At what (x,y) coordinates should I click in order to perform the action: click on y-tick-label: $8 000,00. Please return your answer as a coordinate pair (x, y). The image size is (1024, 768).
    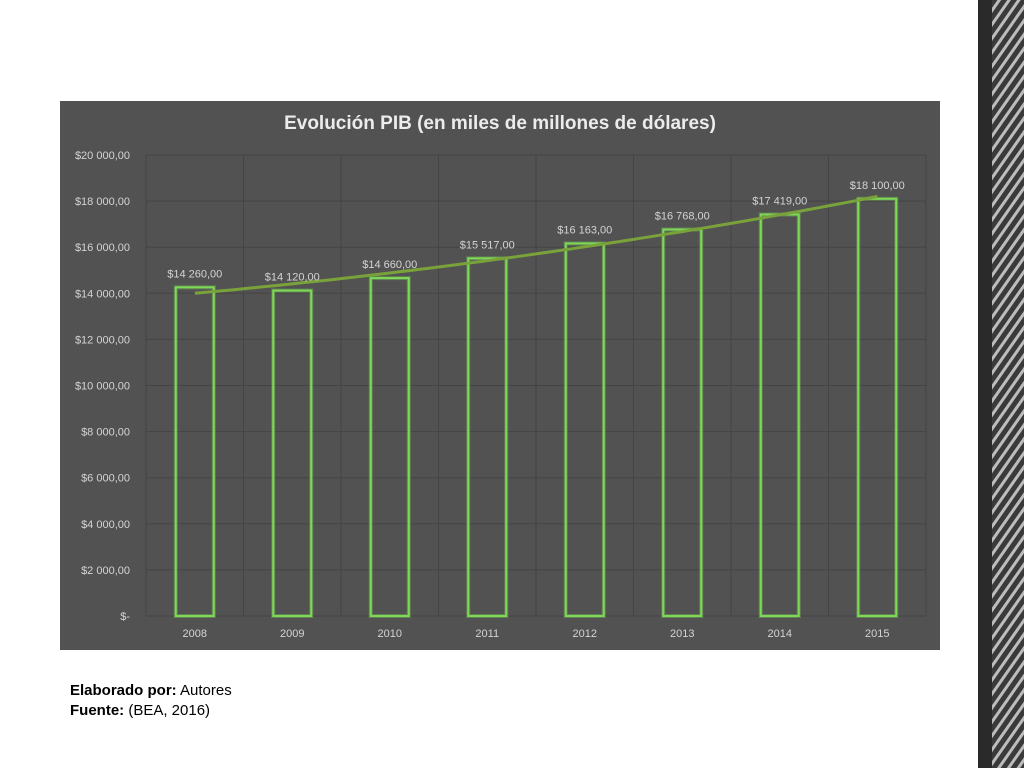
    Looking at the image, I should click on (105, 433).